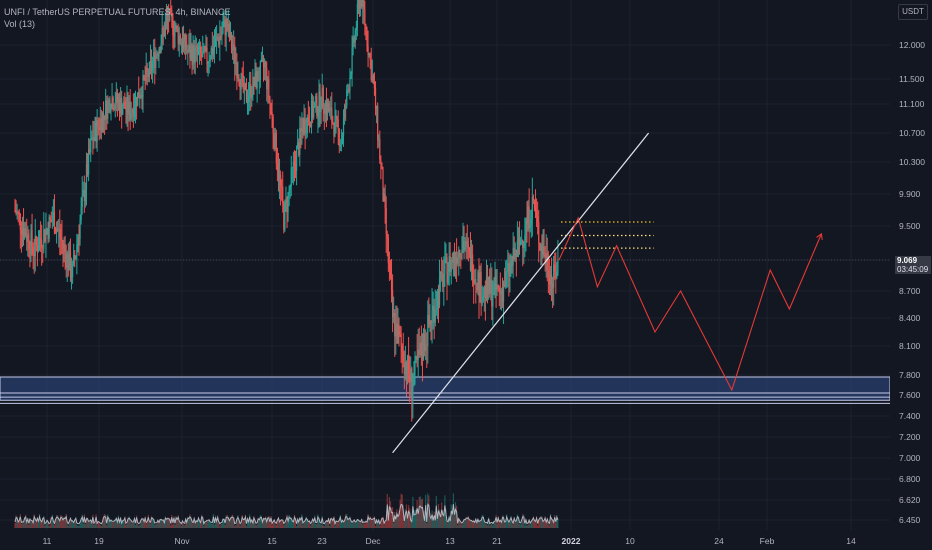 The image size is (932, 550). I want to click on time-tick-label: 19, so click(99, 541).